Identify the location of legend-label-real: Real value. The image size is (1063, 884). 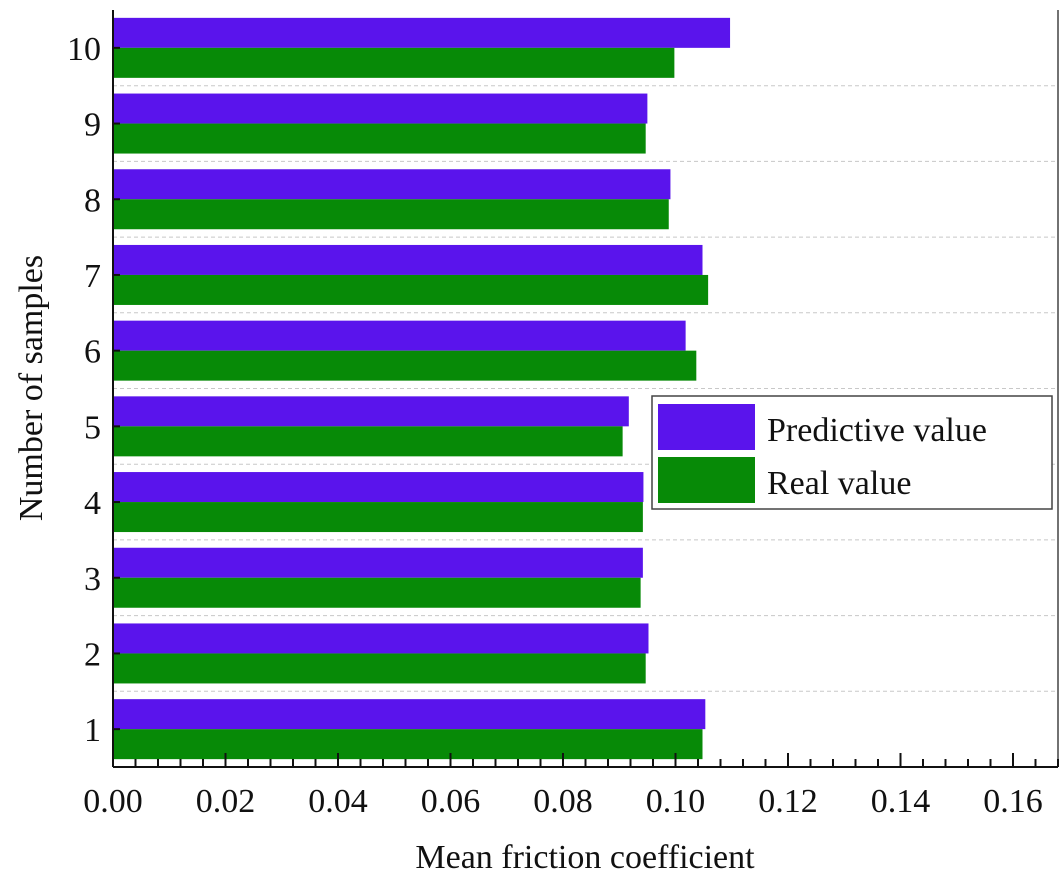
(839, 483).